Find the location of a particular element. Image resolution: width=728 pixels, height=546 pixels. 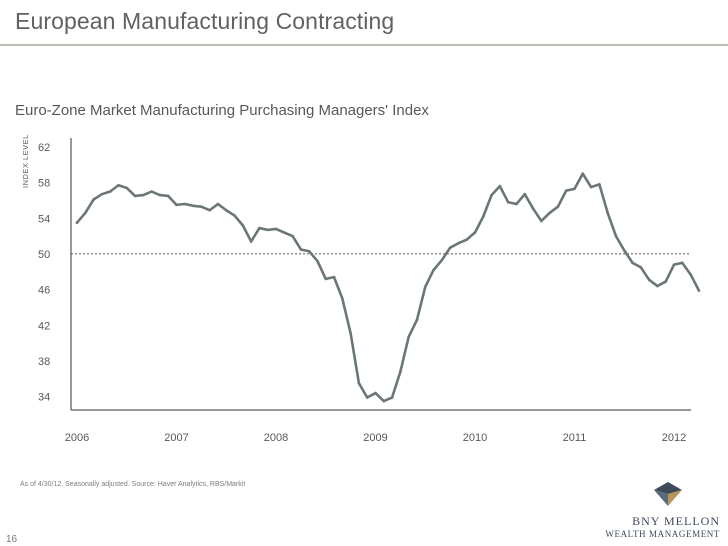

y-tick-label: 38 is located at coordinates (44, 362).